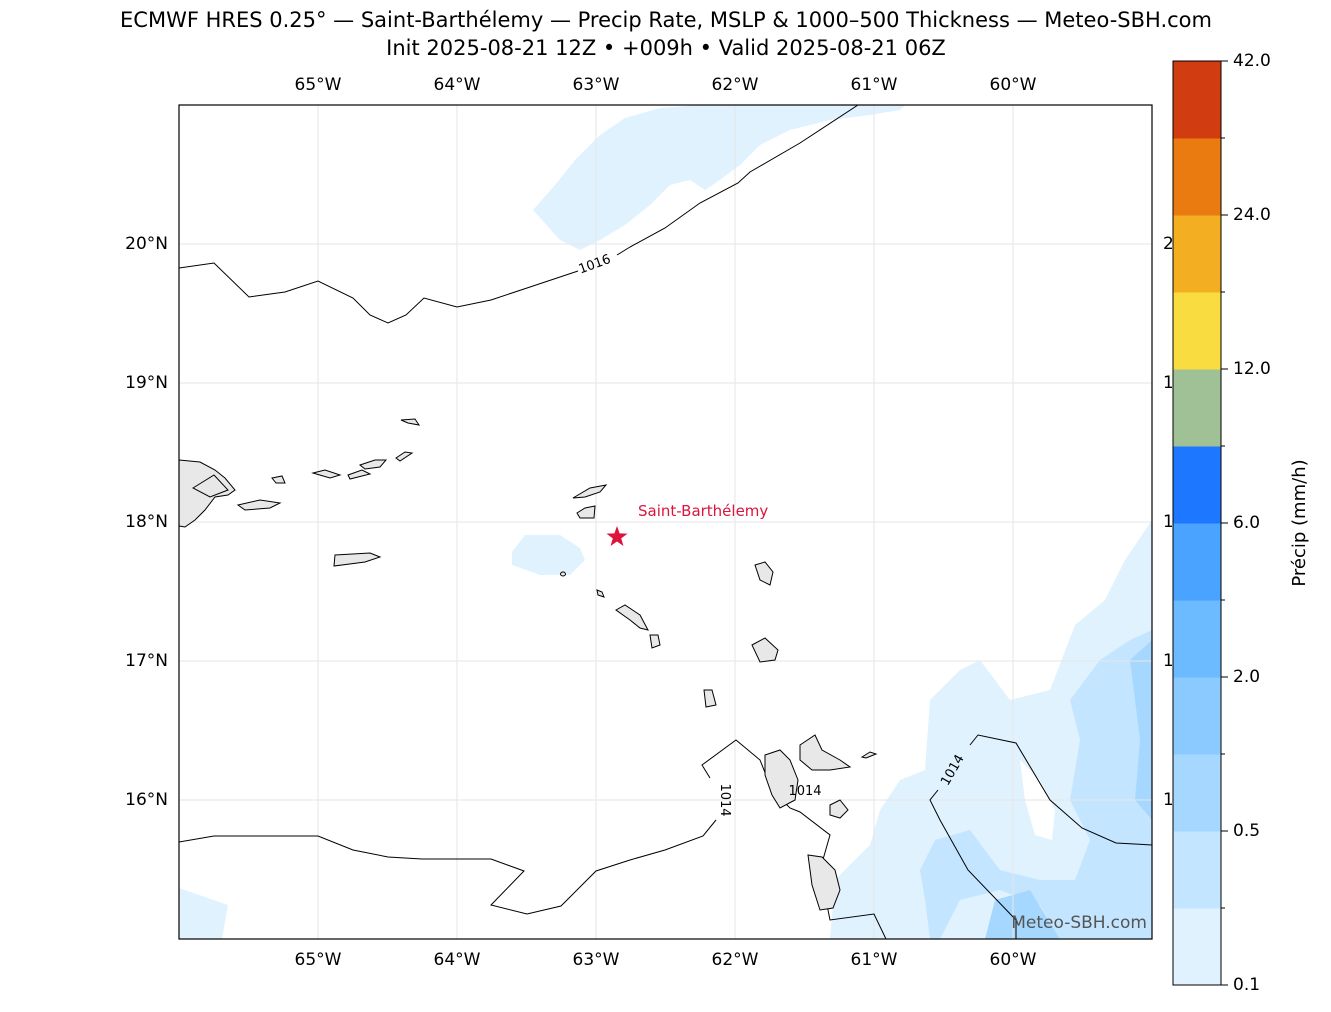  Describe the element at coordinates (596, 960) in the screenshot. I see `lon-label-bottom: 63°W` at that location.